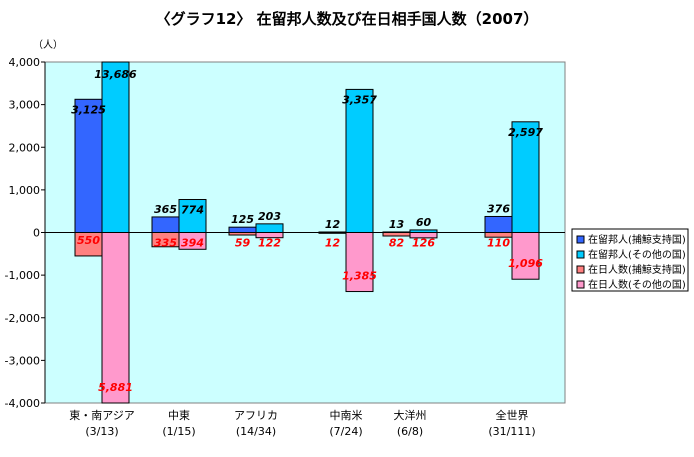 The image size is (694, 457). Describe the element at coordinates (424, 222) in the screenshot. I see `data-label: 60` at that location.